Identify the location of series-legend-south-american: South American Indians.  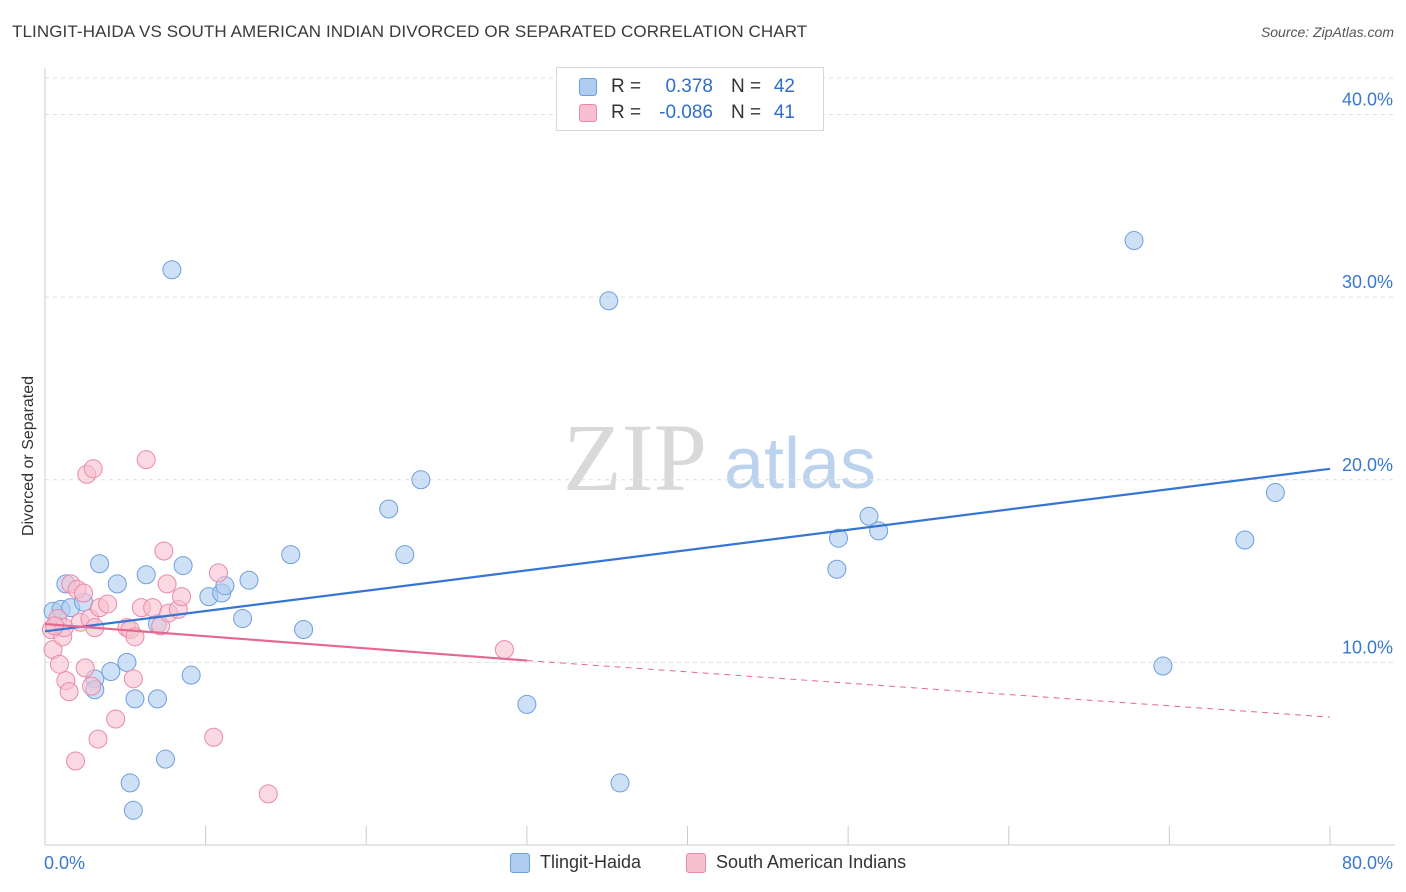
(796, 862).